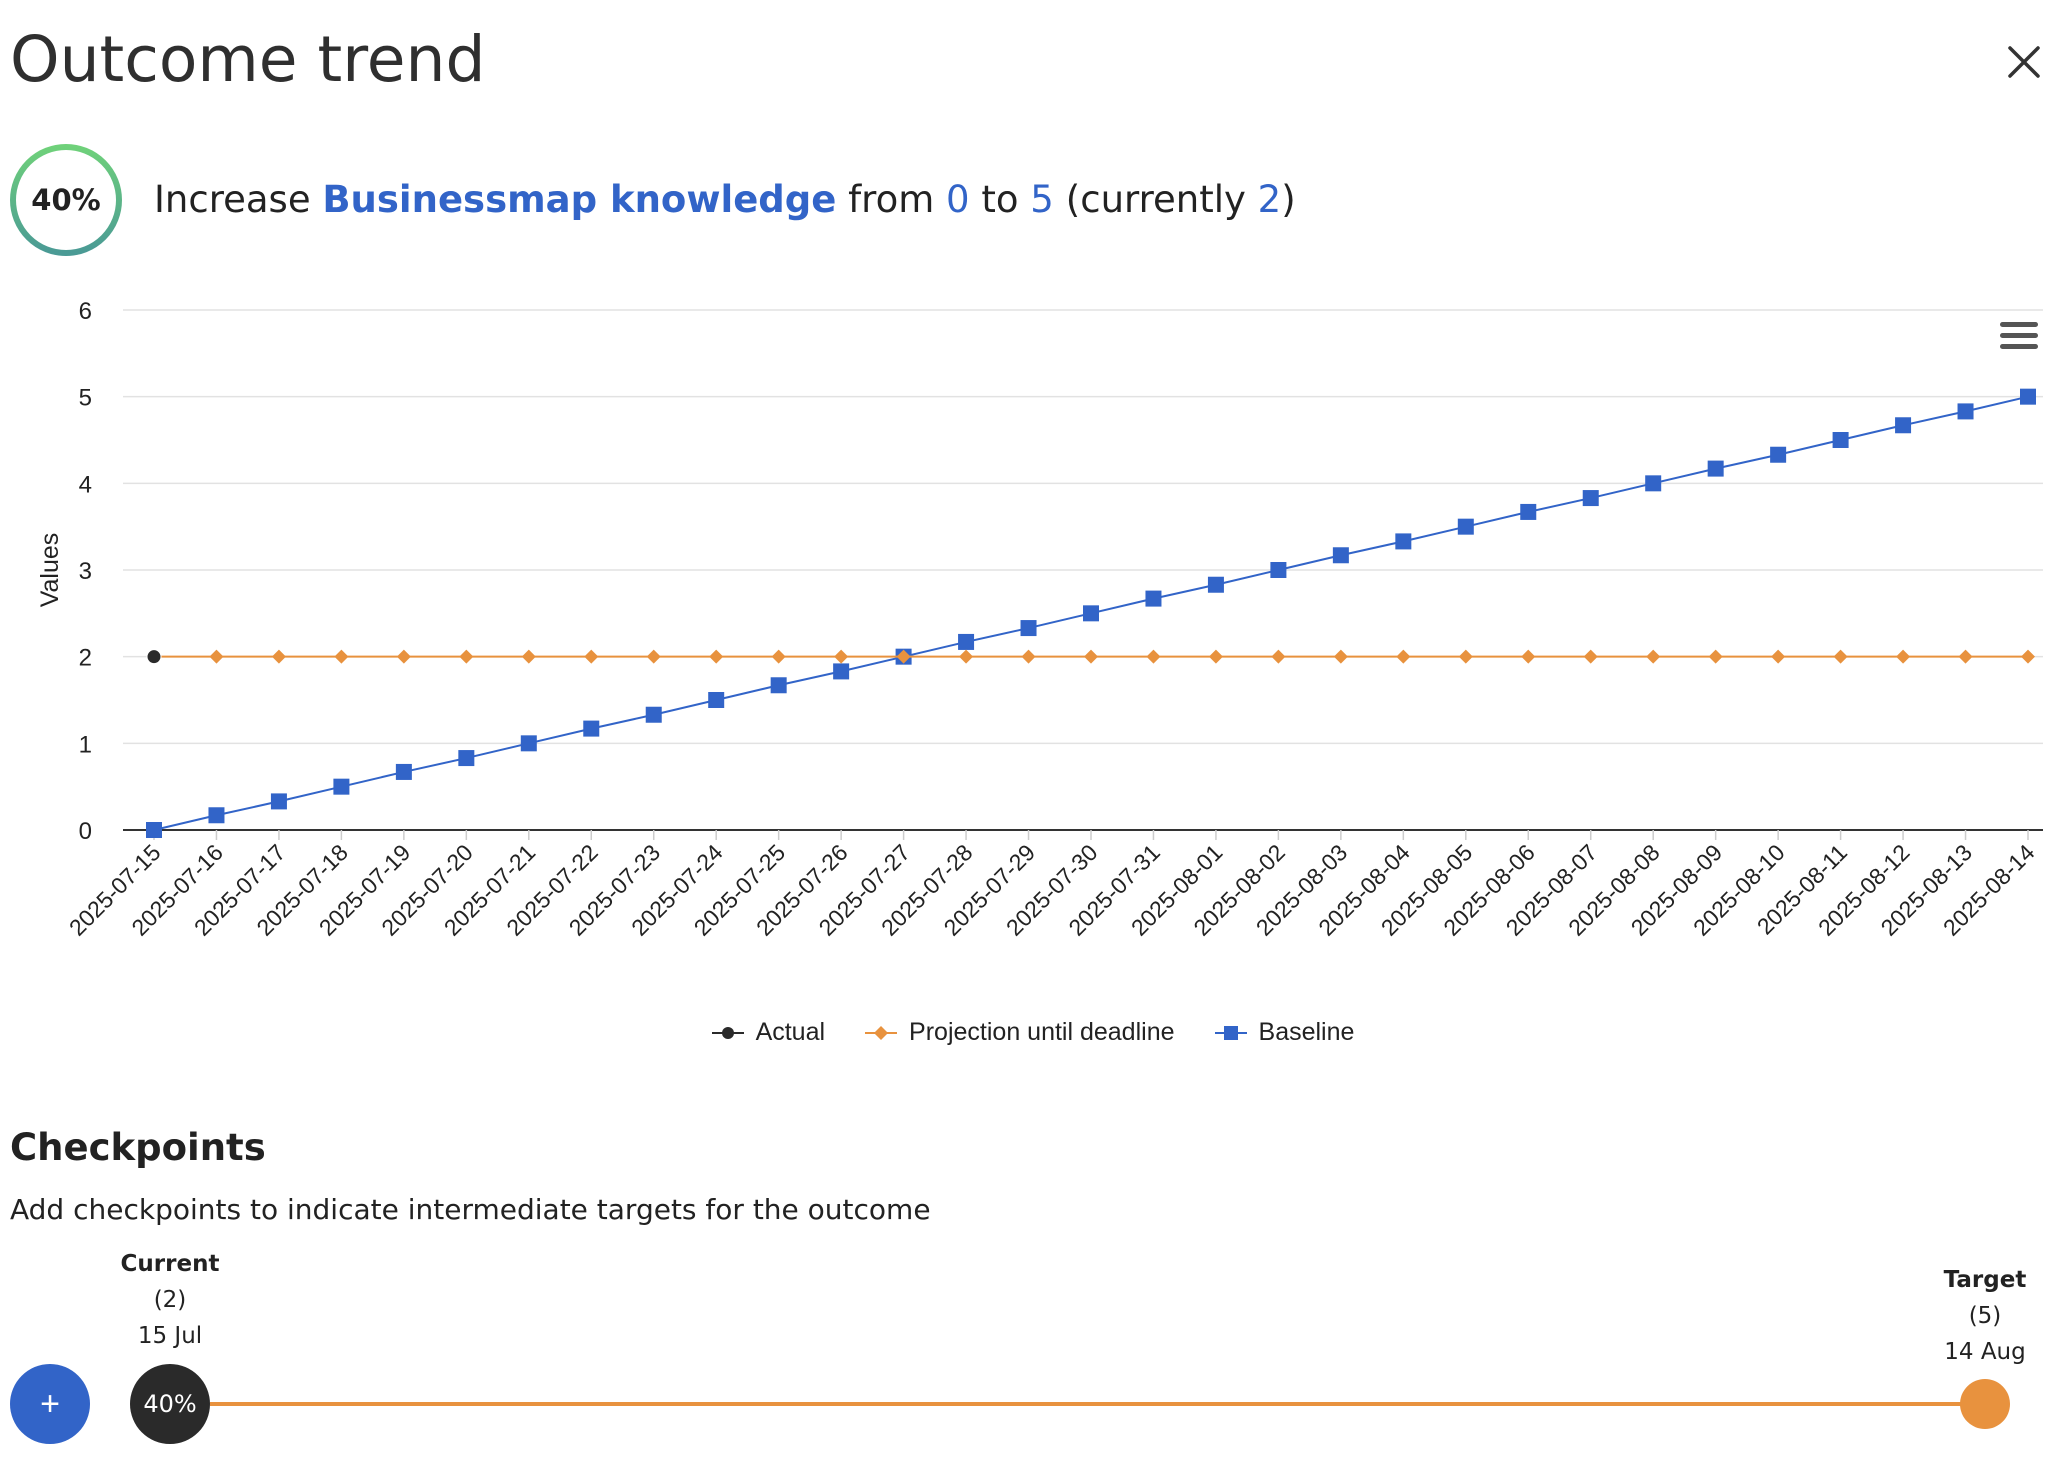  Describe the element at coordinates (1288, 199) in the screenshot. I see `currently-close: )` at that location.